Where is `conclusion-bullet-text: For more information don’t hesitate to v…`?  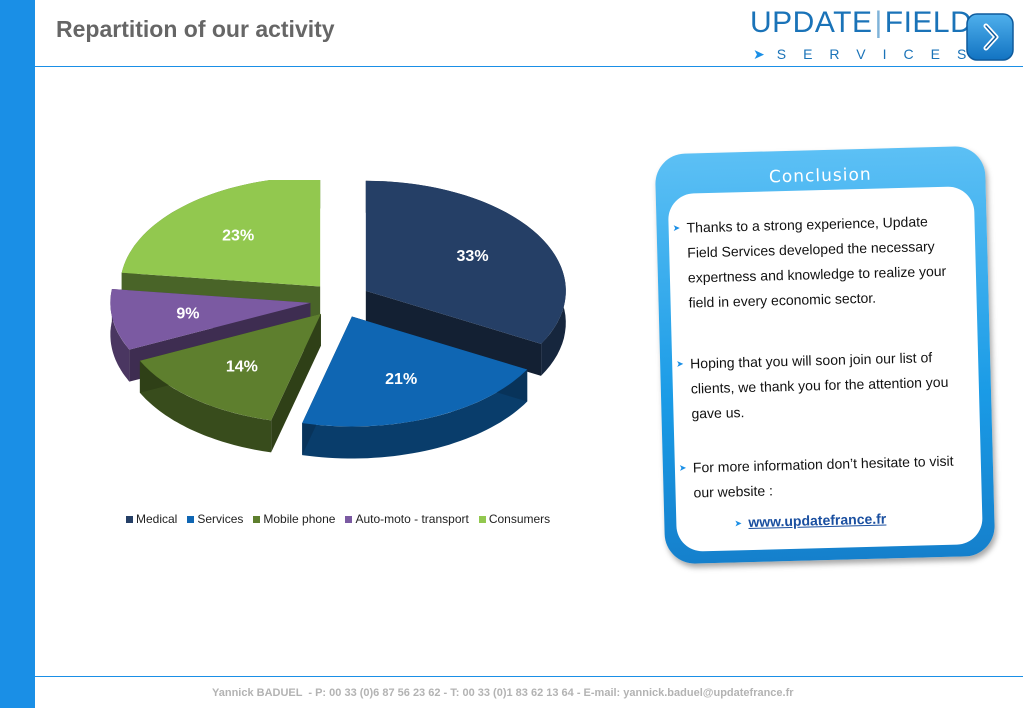 conclusion-bullet-text: For more information don’t hesitate to v… is located at coordinates (823, 476).